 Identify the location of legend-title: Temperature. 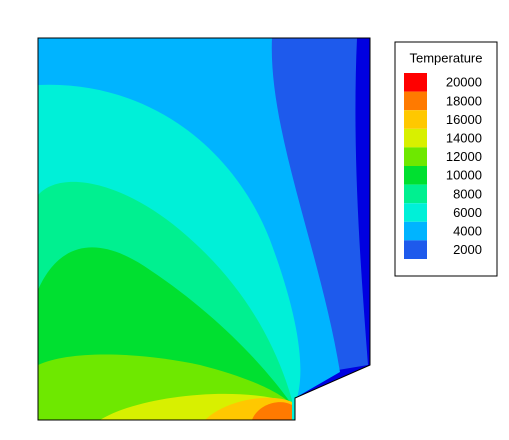
(446, 57).